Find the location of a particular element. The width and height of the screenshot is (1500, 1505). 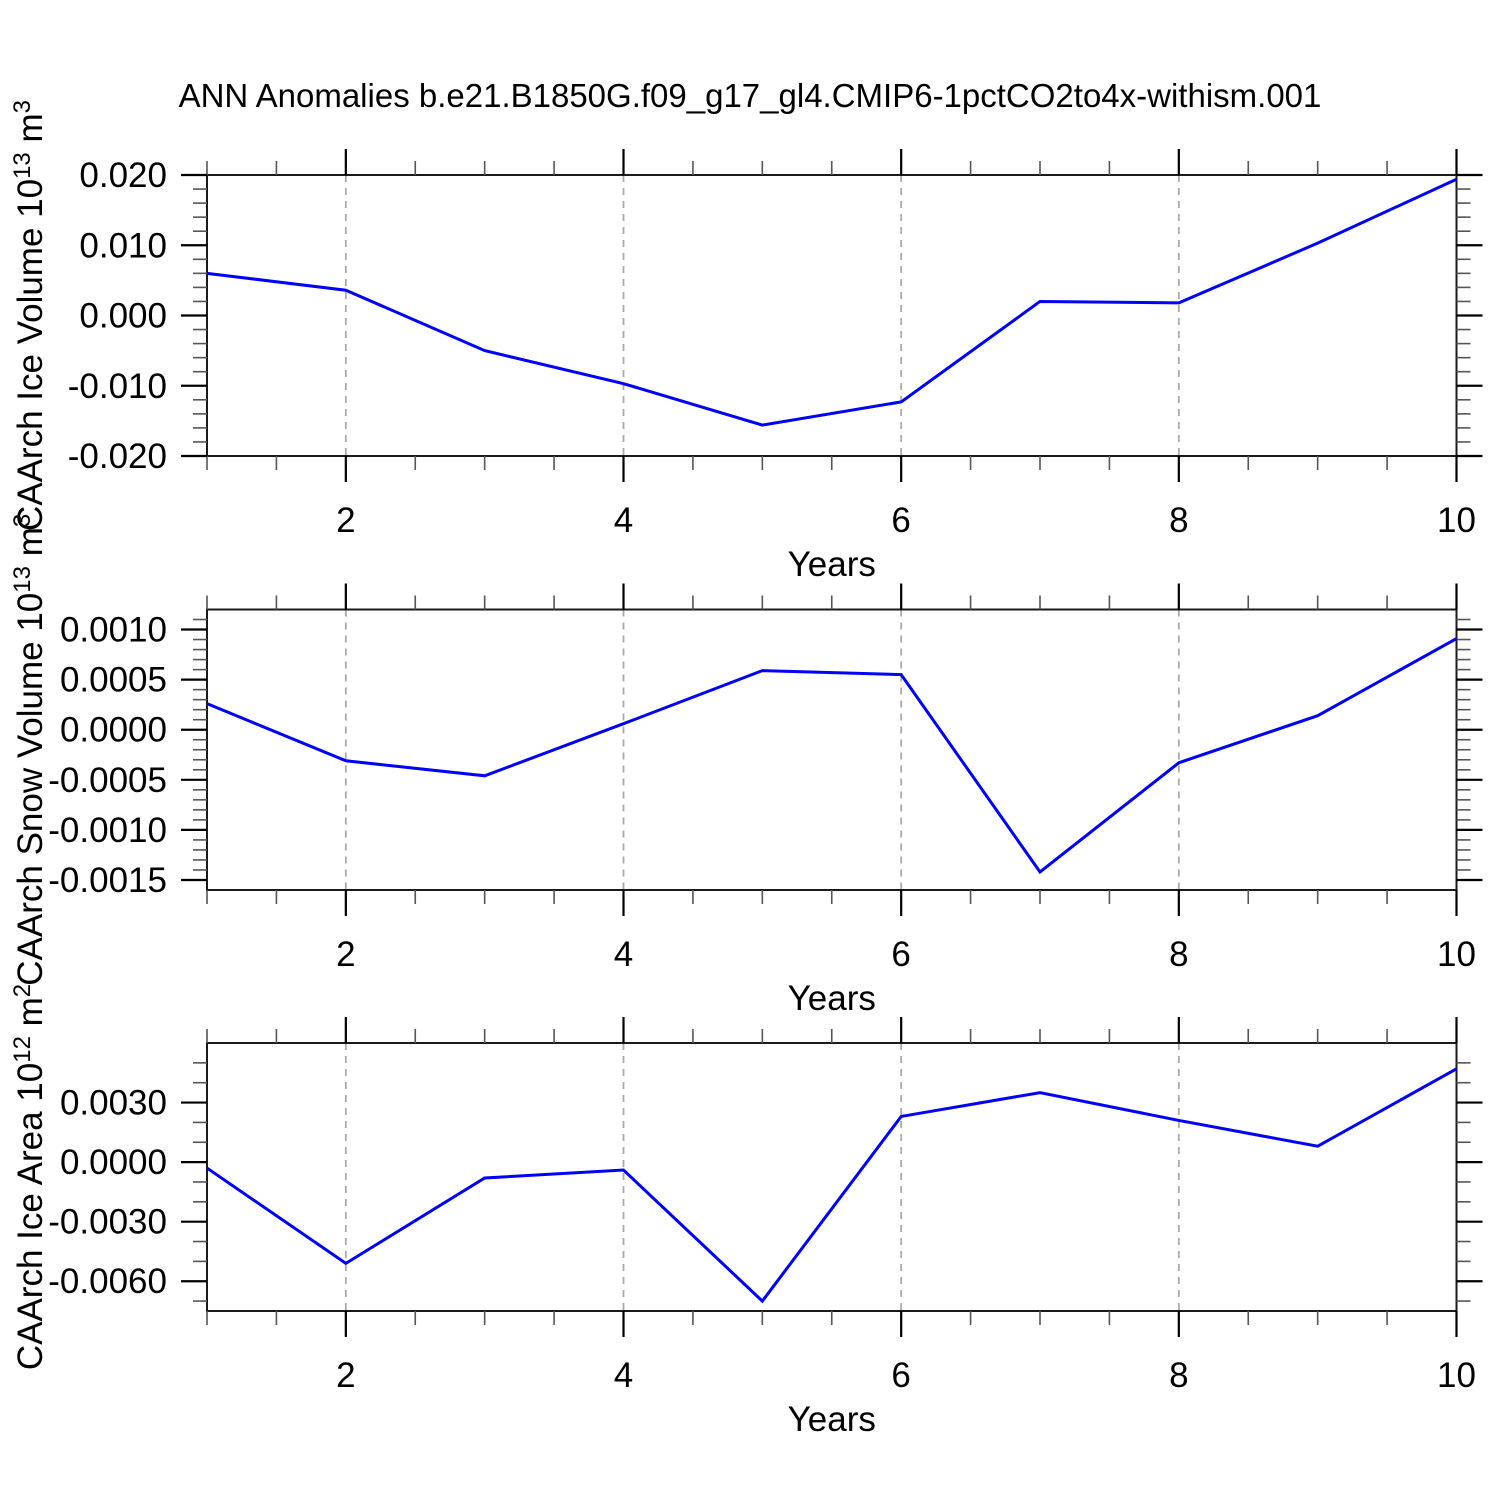

y-tick-label: 0.020 is located at coordinates (123, 175).